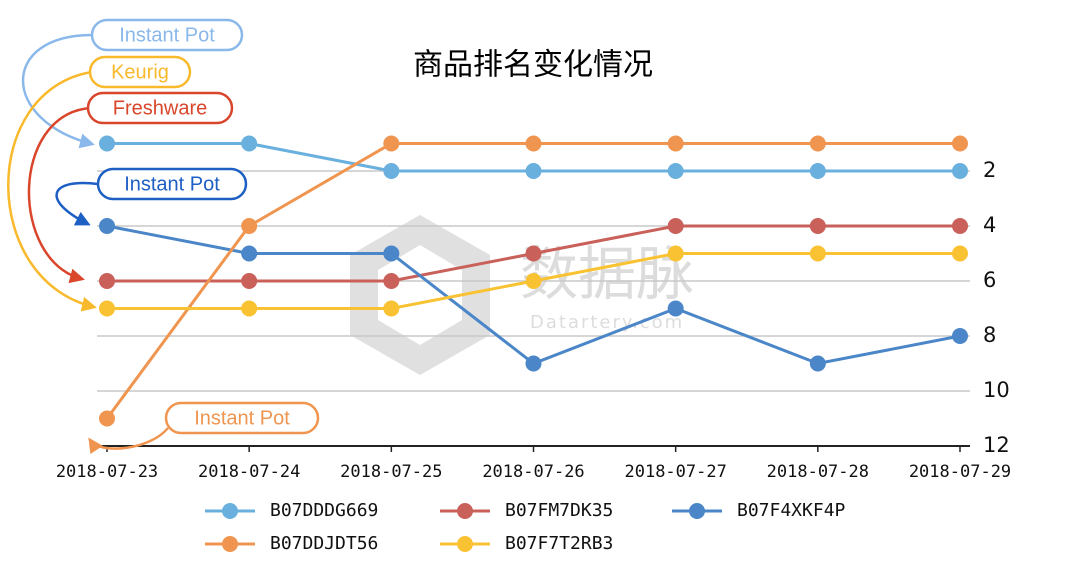 The image size is (1080, 582). I want to click on x-tick-label: 2018-07-25, so click(391, 472).